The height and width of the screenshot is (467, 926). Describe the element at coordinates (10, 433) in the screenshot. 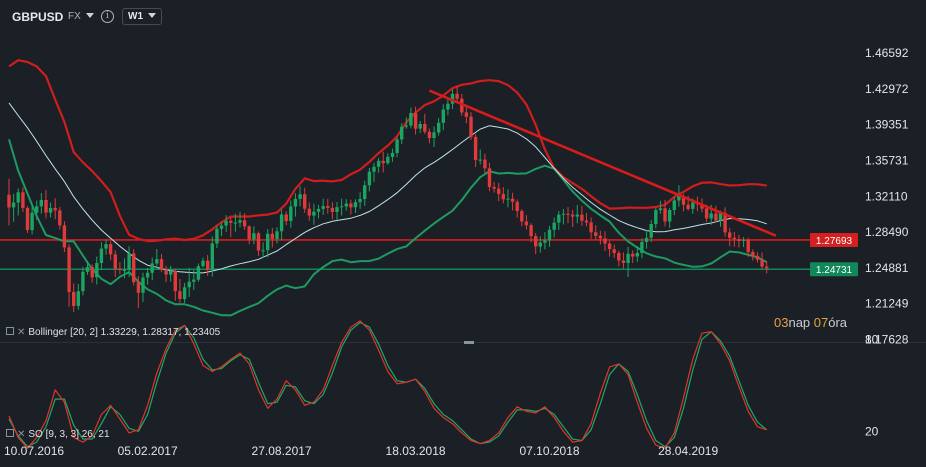

I see `indicator-settings-icon` at that location.